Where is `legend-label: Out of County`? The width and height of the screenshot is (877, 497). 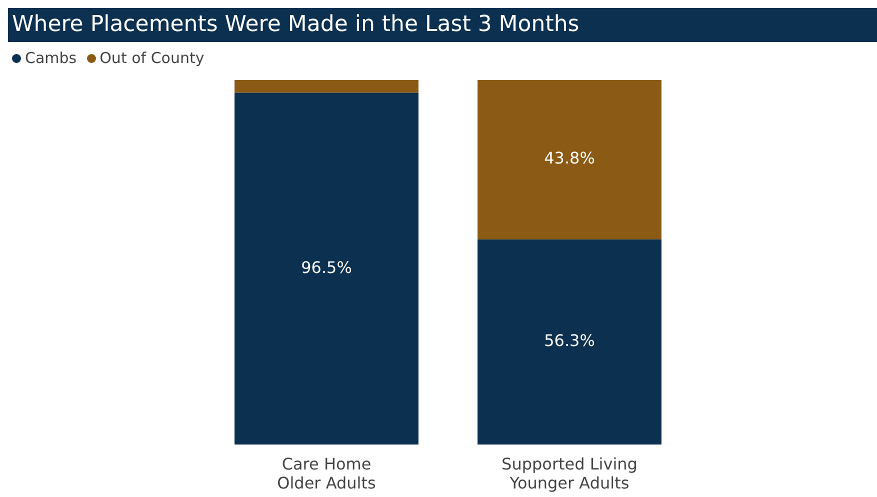 legend-label: Out of County is located at coordinates (151, 58).